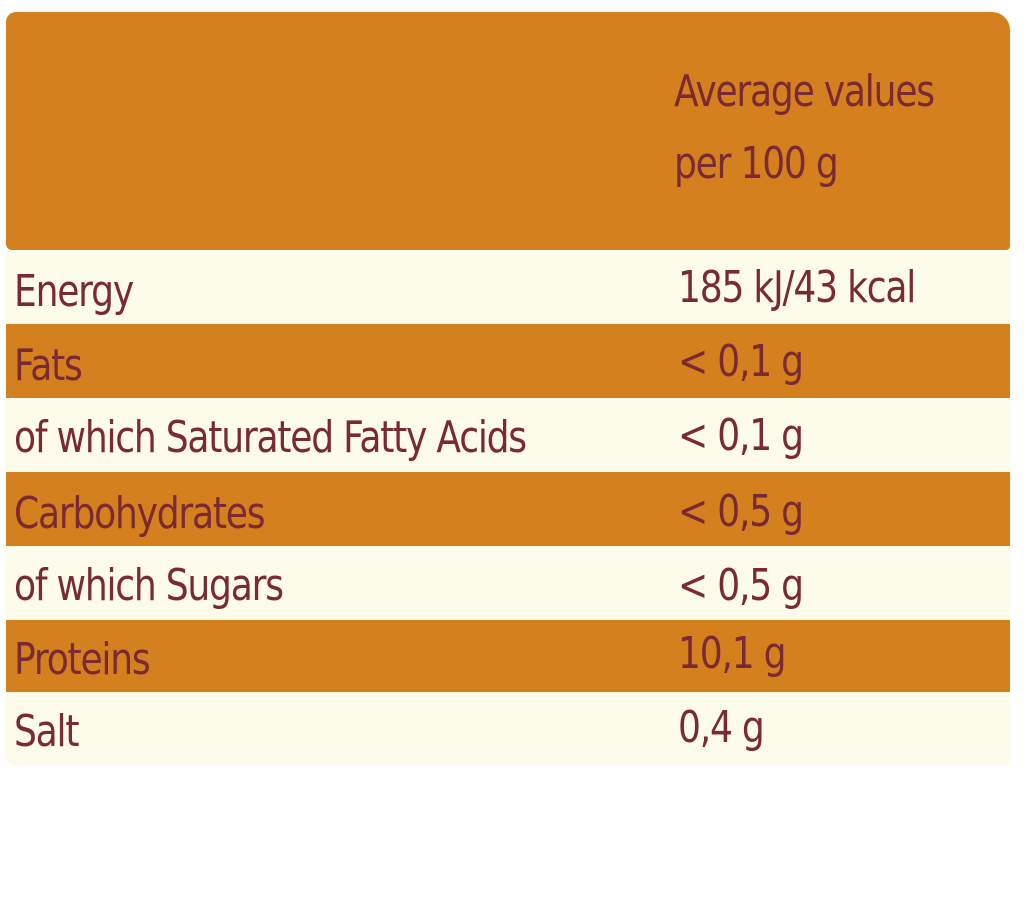  I want to click on nutrient-value-sugars: < 0,5 g, so click(741, 585).